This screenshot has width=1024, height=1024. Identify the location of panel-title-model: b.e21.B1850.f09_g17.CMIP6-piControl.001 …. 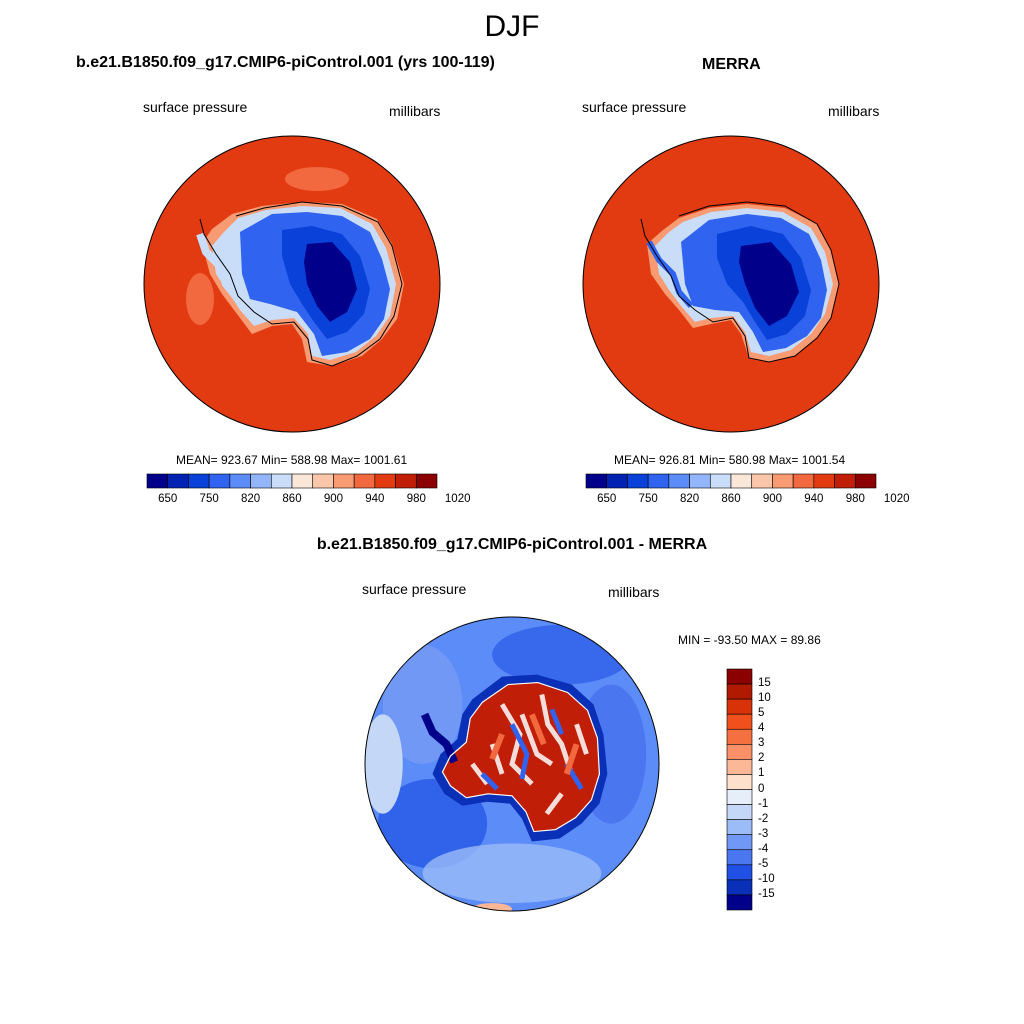
(285, 62).